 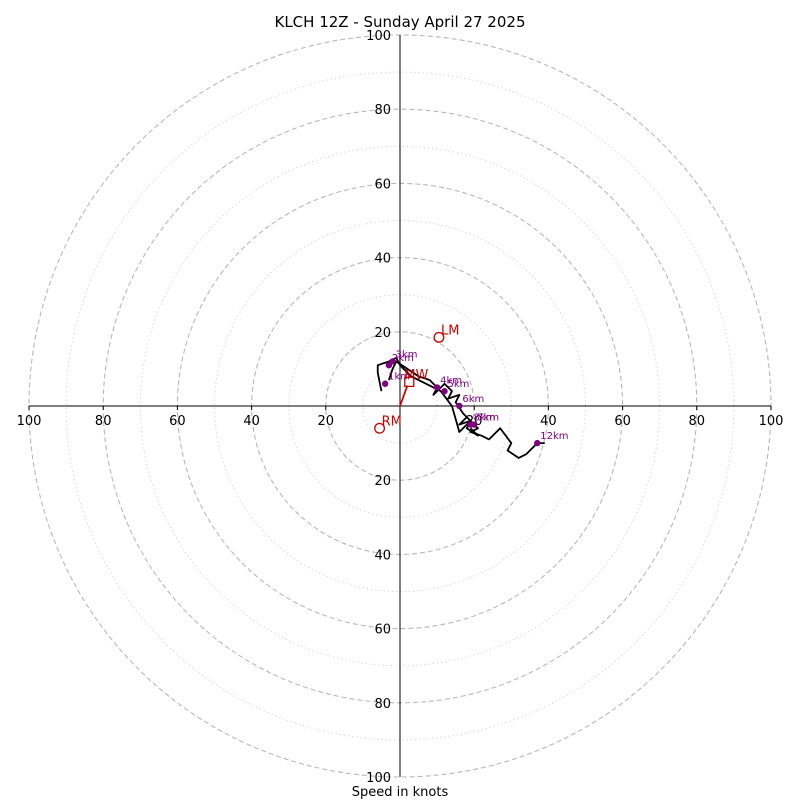 I want to click on height-marker-label: 4km, so click(x=451, y=380).